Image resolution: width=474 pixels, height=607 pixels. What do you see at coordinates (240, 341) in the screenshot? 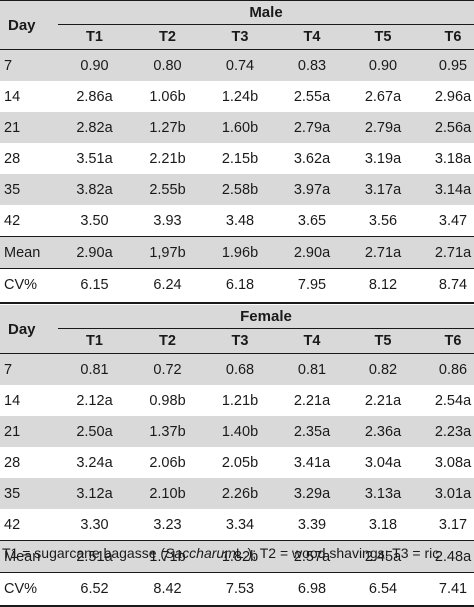
I see `female-col-header-t3: T3` at bounding box center [240, 341].